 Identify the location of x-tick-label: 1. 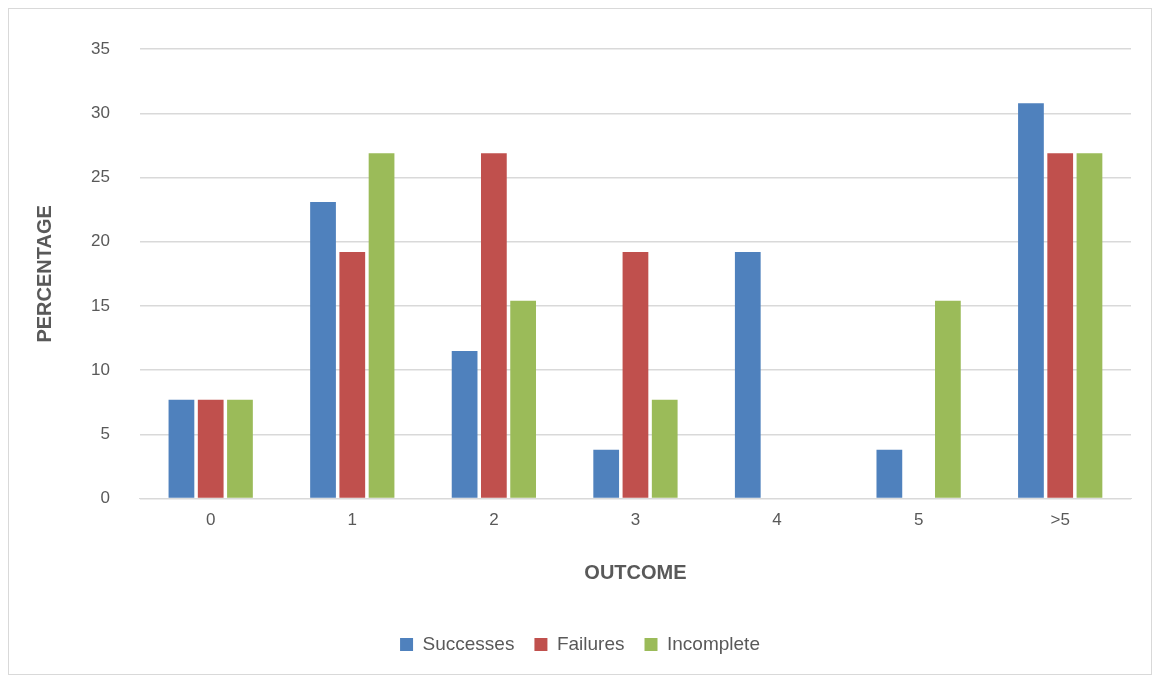
(352, 520).